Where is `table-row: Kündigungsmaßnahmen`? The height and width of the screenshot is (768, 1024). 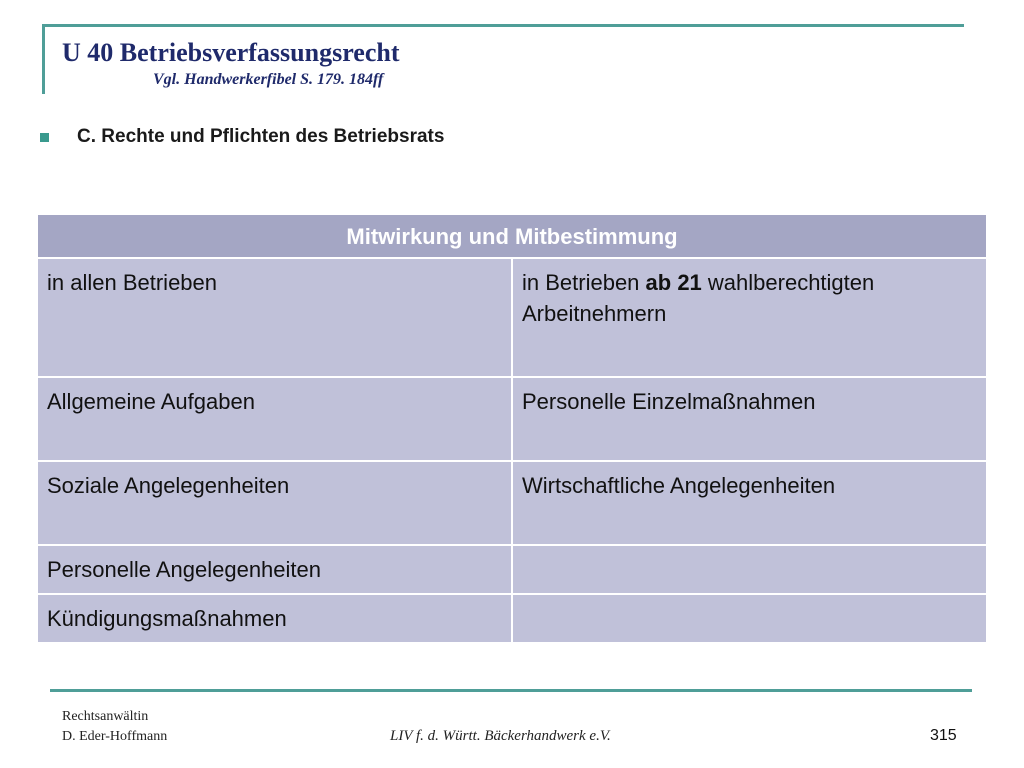 table-row: Kündigungsmaßnahmen is located at coordinates (512, 618).